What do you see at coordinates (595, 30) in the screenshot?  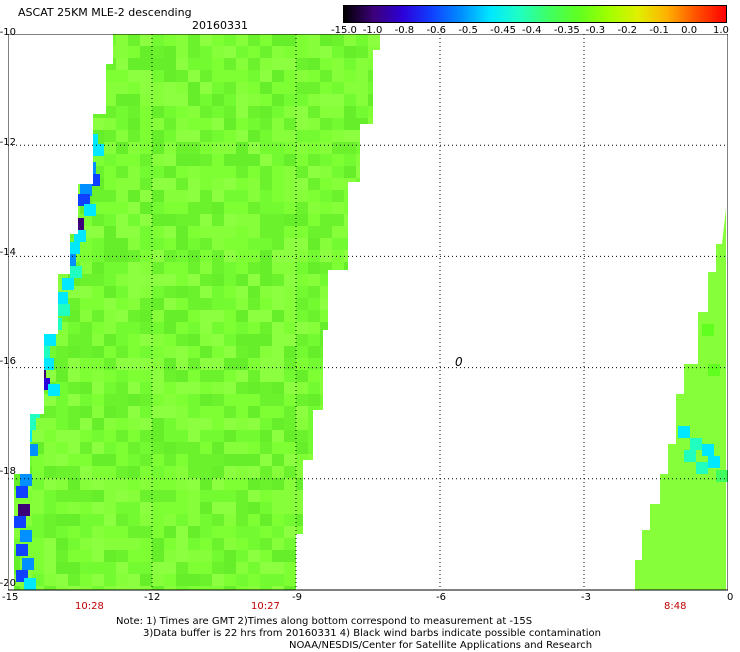 I see `colorbar-tick-label: -0.3` at bounding box center [595, 30].